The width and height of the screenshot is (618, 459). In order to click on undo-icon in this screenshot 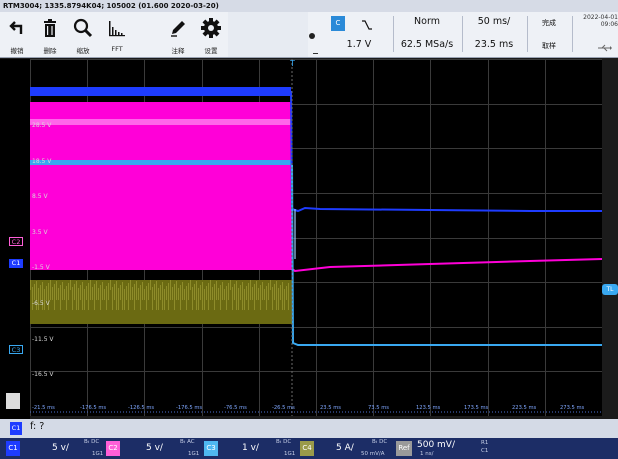, I will do `click(16, 27)`.